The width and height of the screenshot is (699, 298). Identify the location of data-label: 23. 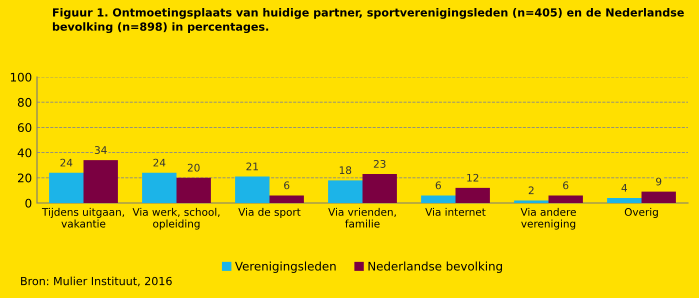
(380, 164).